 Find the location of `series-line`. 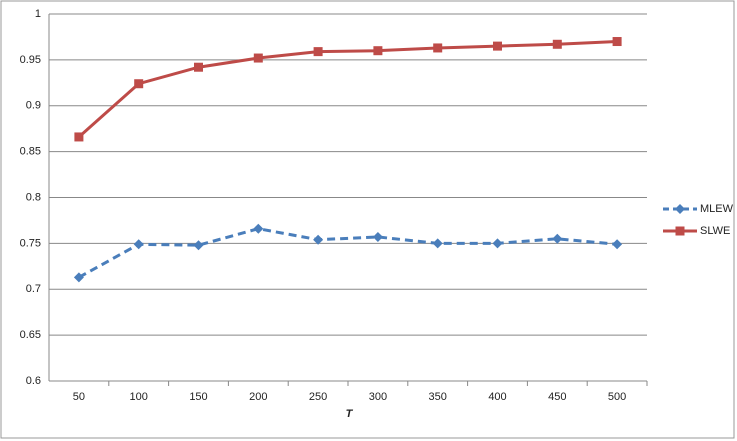

series-line is located at coordinates (348, 253).